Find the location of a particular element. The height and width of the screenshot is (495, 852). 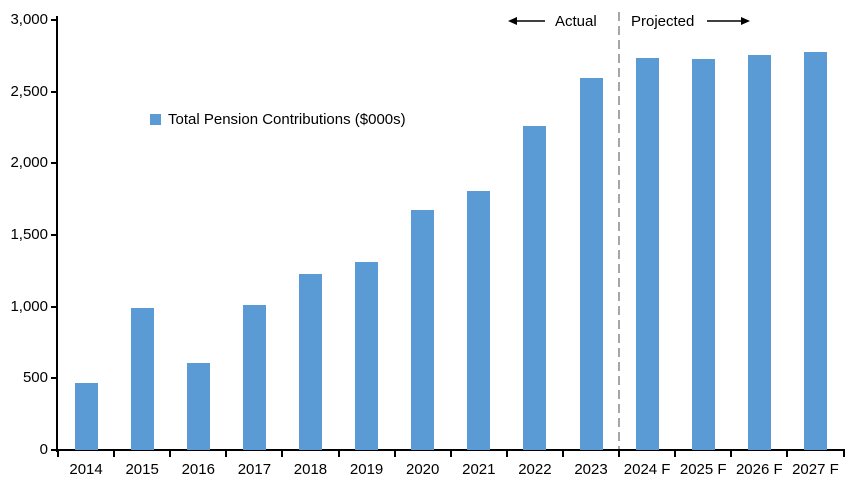

bar-2017 is located at coordinates (254, 377).